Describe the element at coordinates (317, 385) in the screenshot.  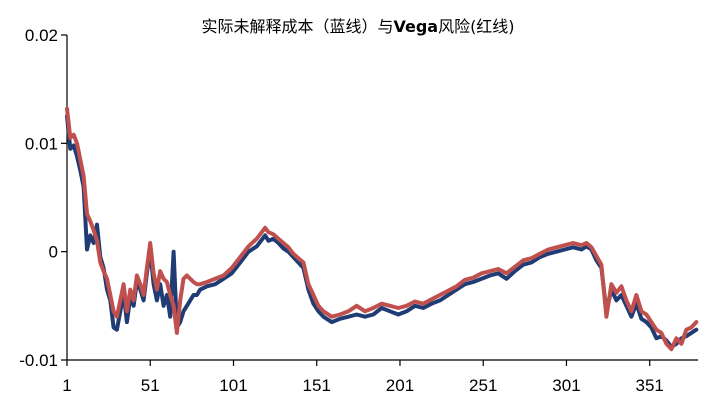
I see `x-tick-label: 151` at that location.